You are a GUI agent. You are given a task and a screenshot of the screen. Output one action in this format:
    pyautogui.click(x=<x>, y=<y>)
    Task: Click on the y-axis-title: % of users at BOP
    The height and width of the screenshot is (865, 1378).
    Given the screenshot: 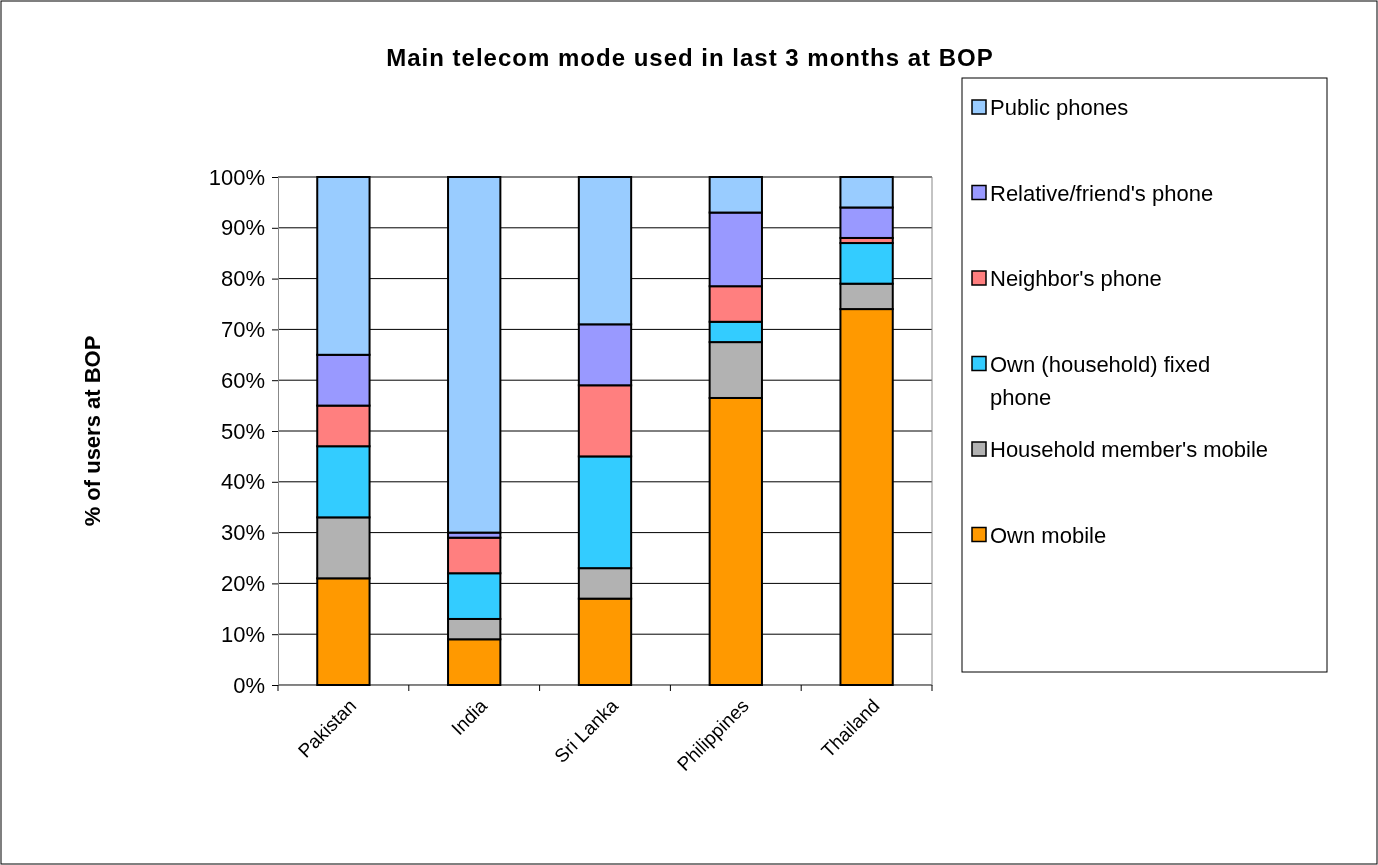 What is the action you would take?
    pyautogui.click(x=92, y=431)
    